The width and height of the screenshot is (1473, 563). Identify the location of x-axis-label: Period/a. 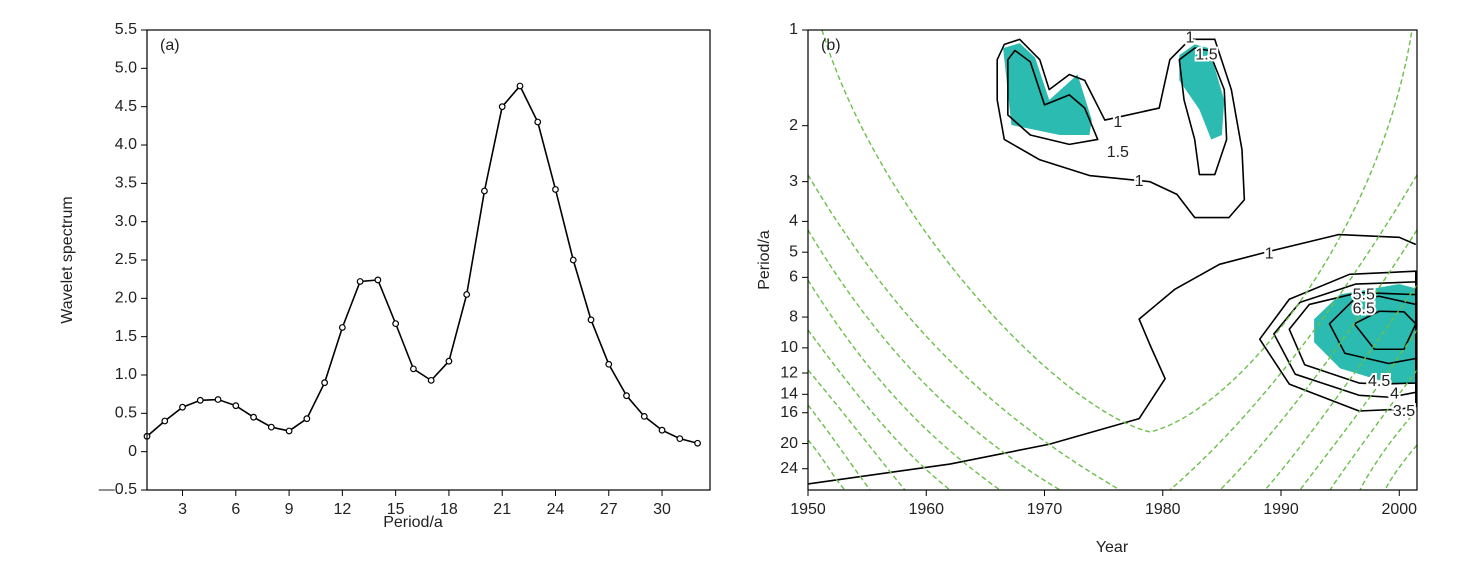
(413, 522).